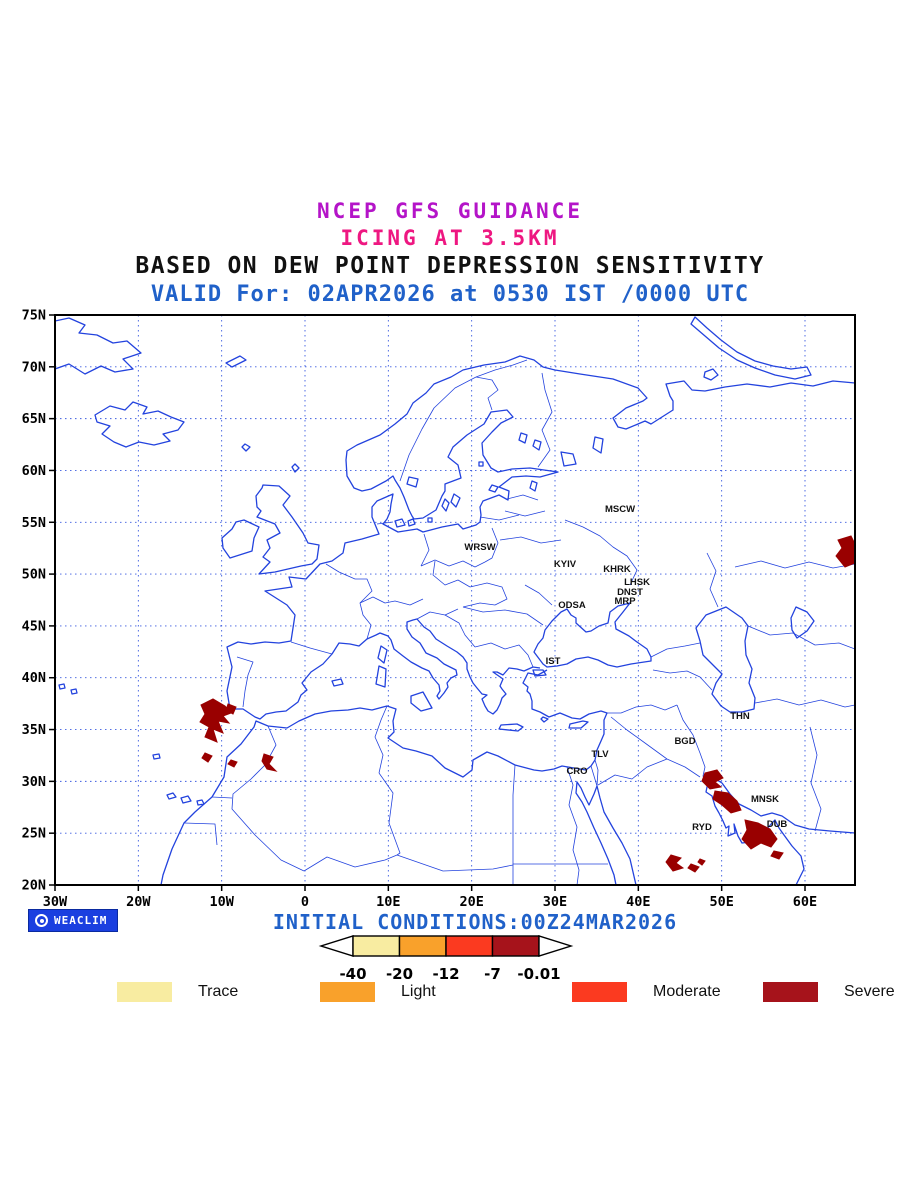  What do you see at coordinates (637, 582) in the screenshot?
I see `city-label-lhsk: LHSK` at bounding box center [637, 582].